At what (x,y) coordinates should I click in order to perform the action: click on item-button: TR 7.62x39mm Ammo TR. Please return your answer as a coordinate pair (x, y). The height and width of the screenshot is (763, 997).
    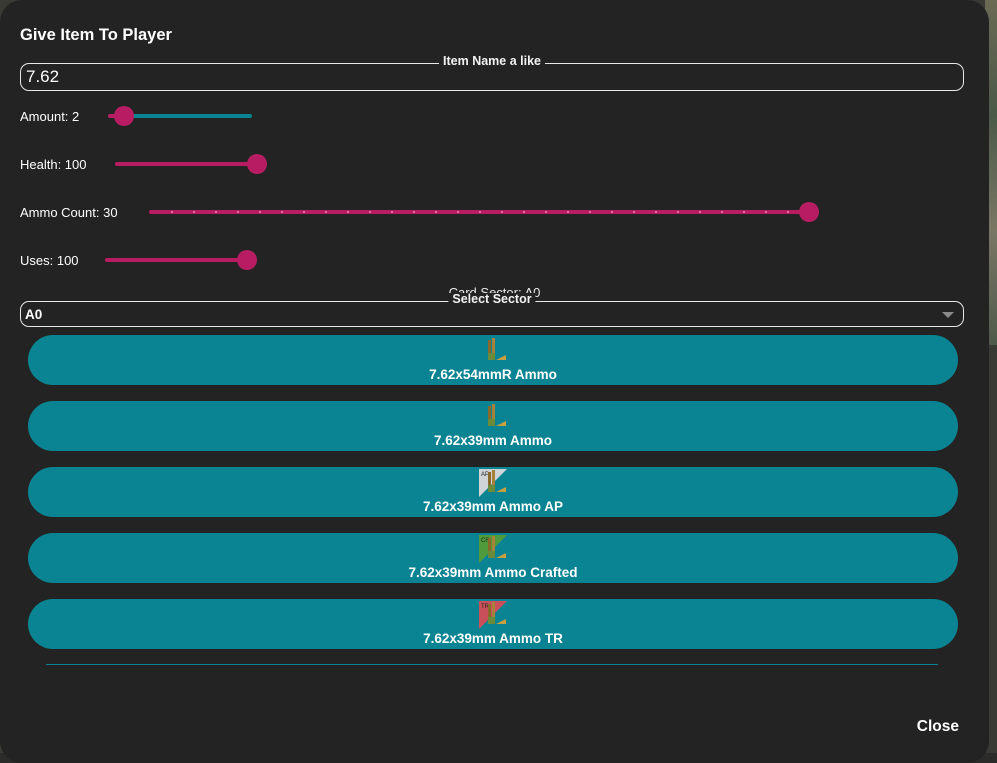
    Looking at the image, I should click on (493, 624).